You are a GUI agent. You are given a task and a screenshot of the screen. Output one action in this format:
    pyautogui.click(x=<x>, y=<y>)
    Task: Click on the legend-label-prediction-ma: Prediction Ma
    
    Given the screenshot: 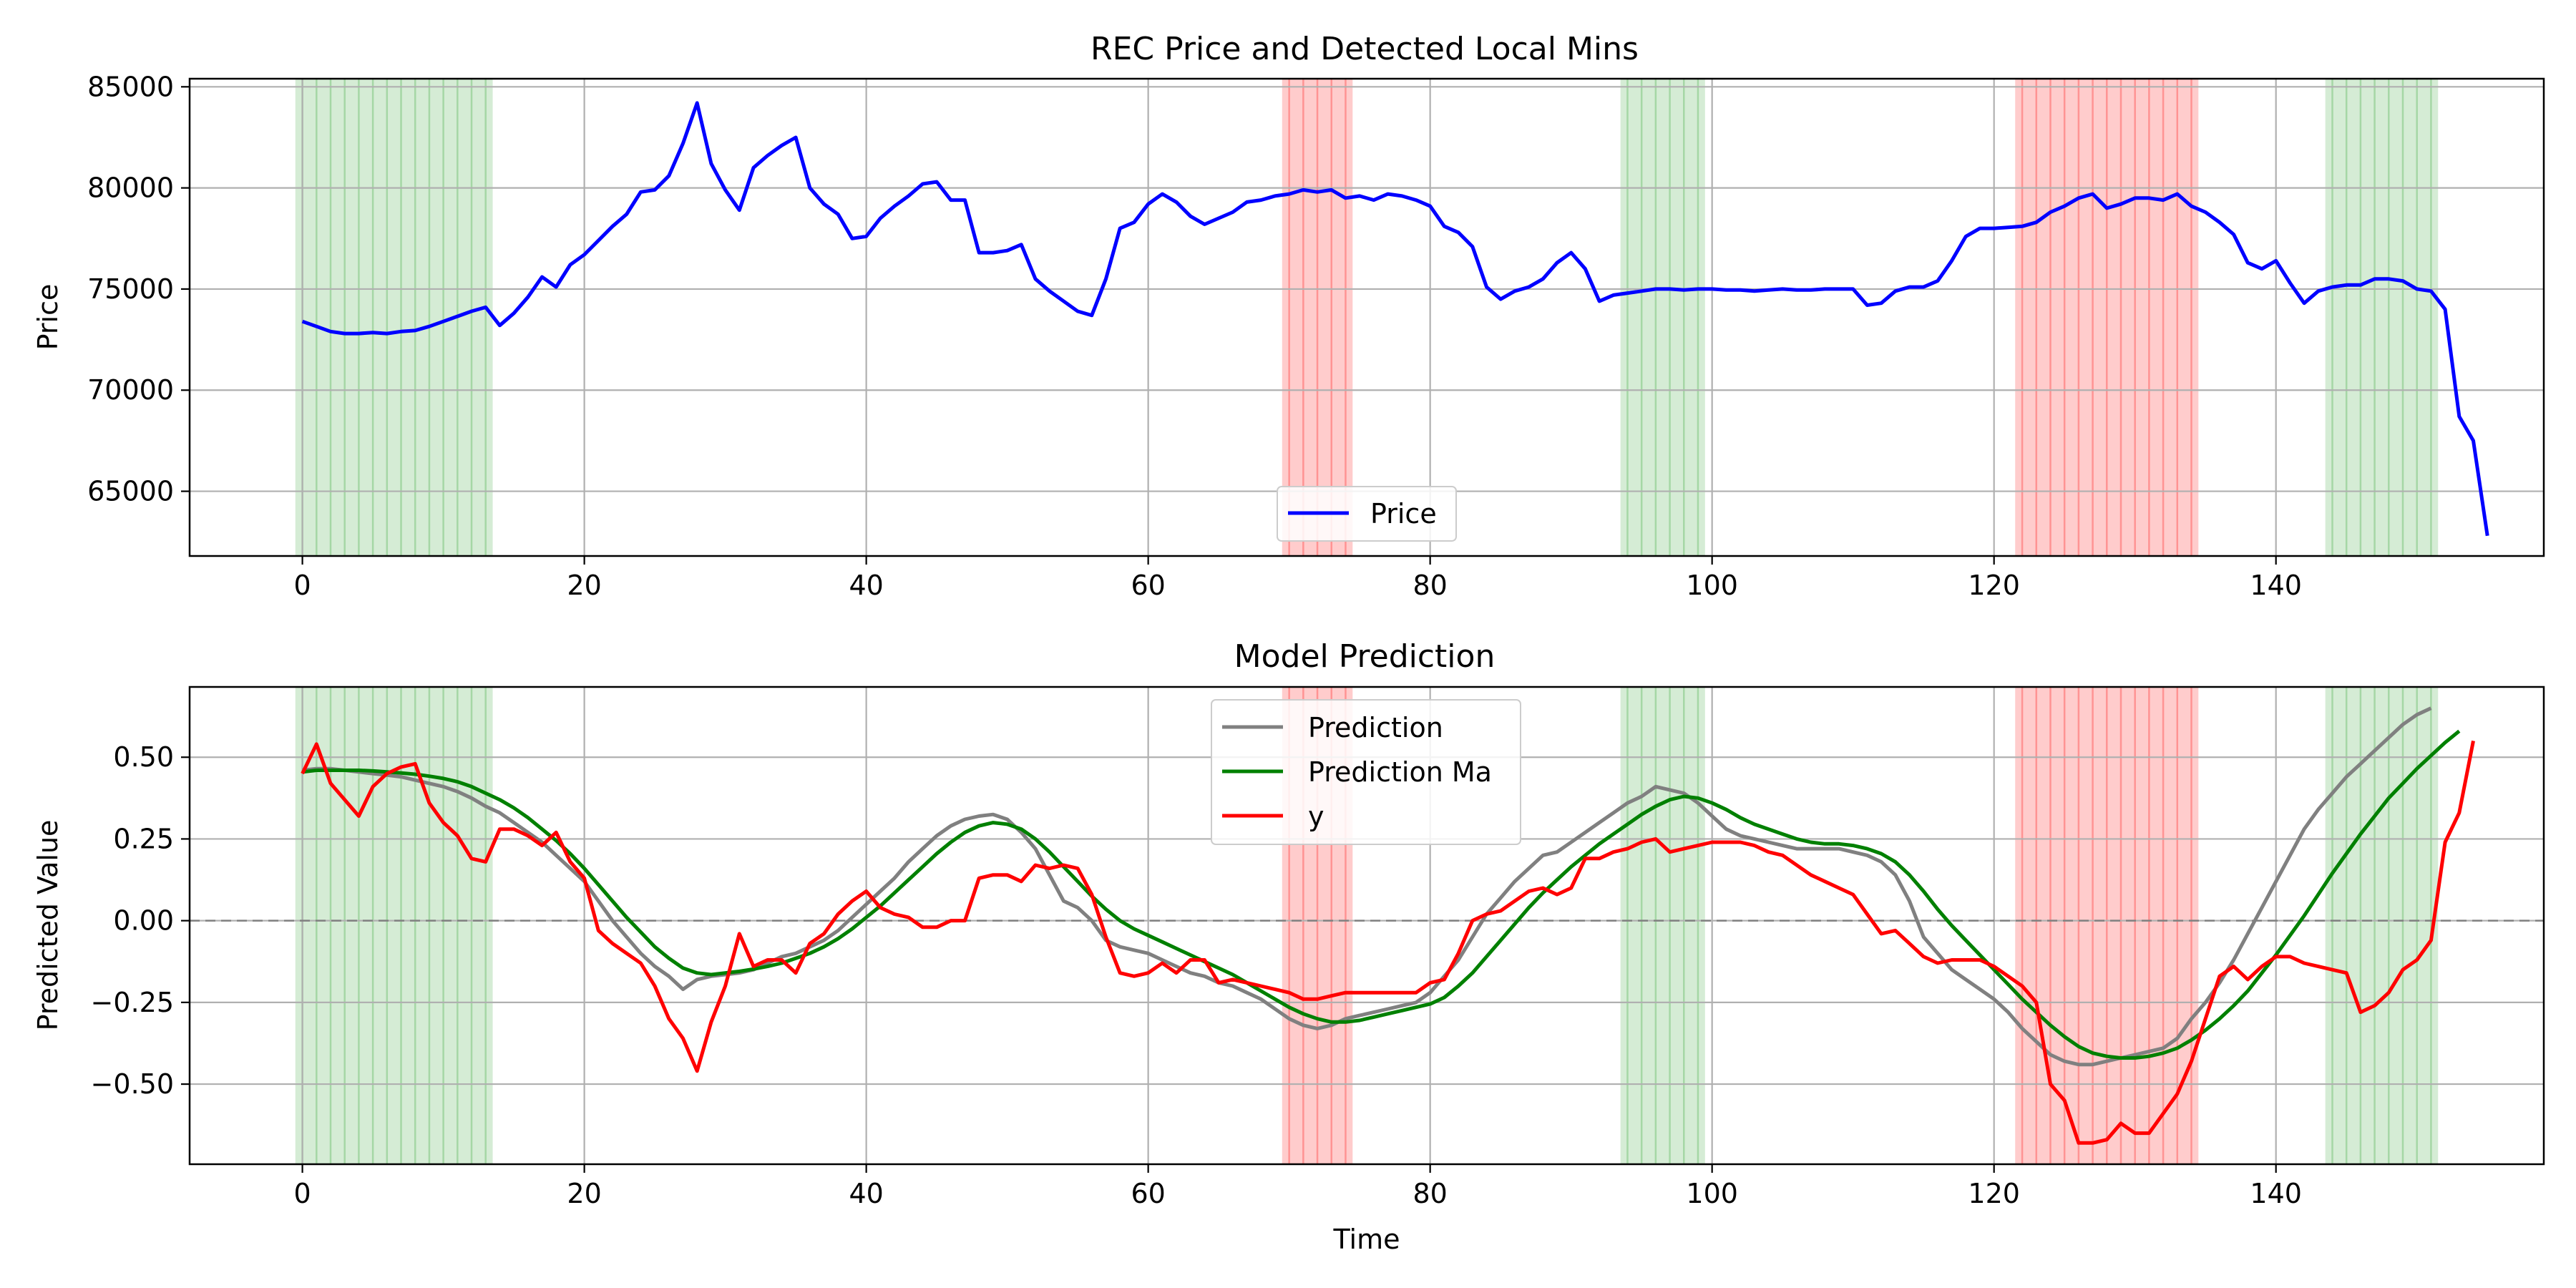 What is the action you would take?
    pyautogui.click(x=1400, y=772)
    